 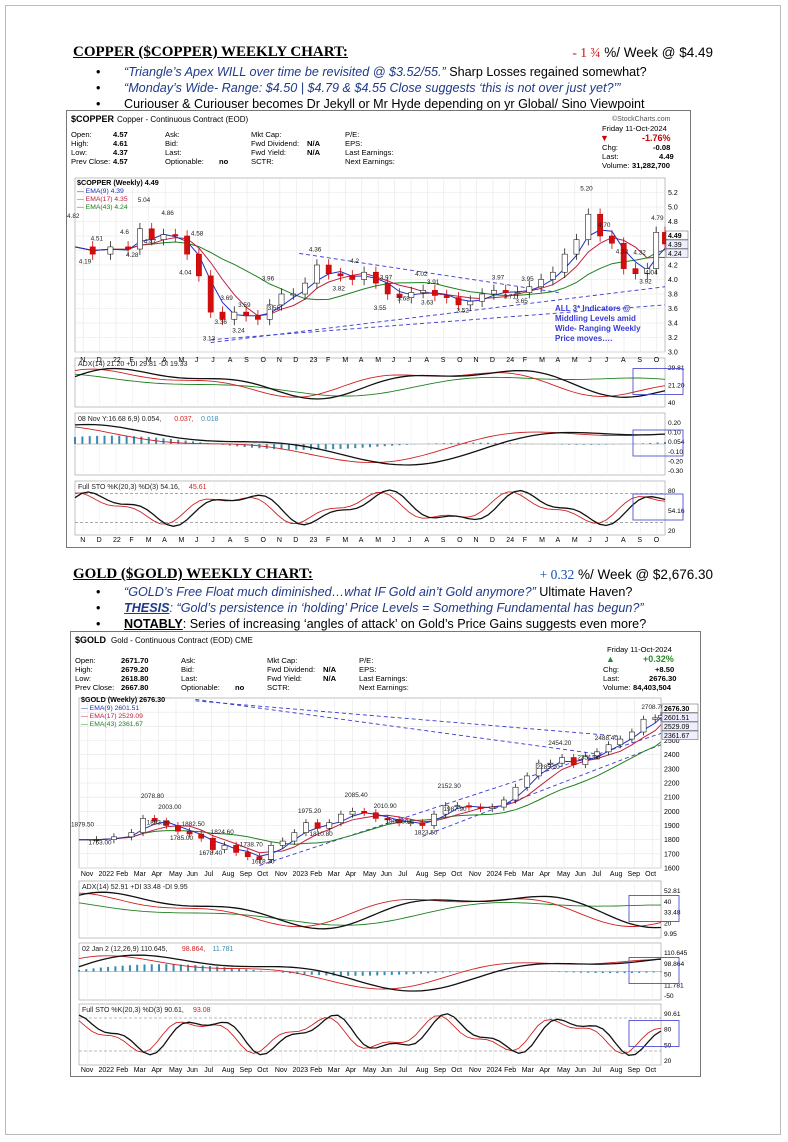 What do you see at coordinates (226, 298) in the screenshot?
I see `price-annotation: 3.69` at bounding box center [226, 298].